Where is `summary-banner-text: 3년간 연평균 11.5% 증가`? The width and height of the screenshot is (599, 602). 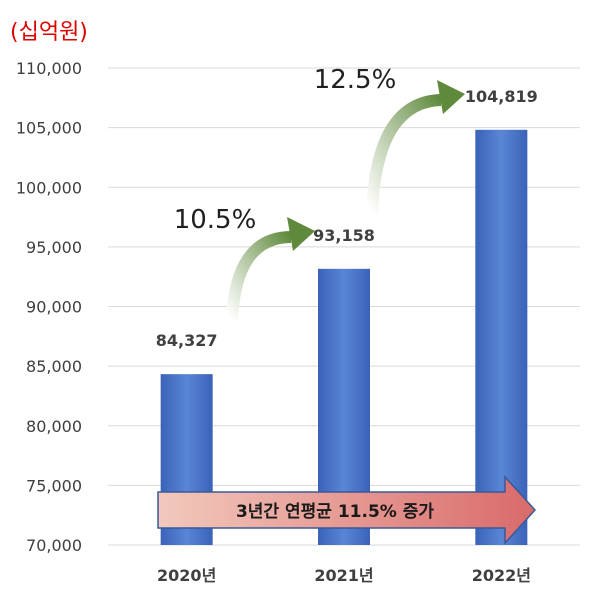
summary-banner-text: 3년간 연평균 11.5% 증가 is located at coordinates (335, 512).